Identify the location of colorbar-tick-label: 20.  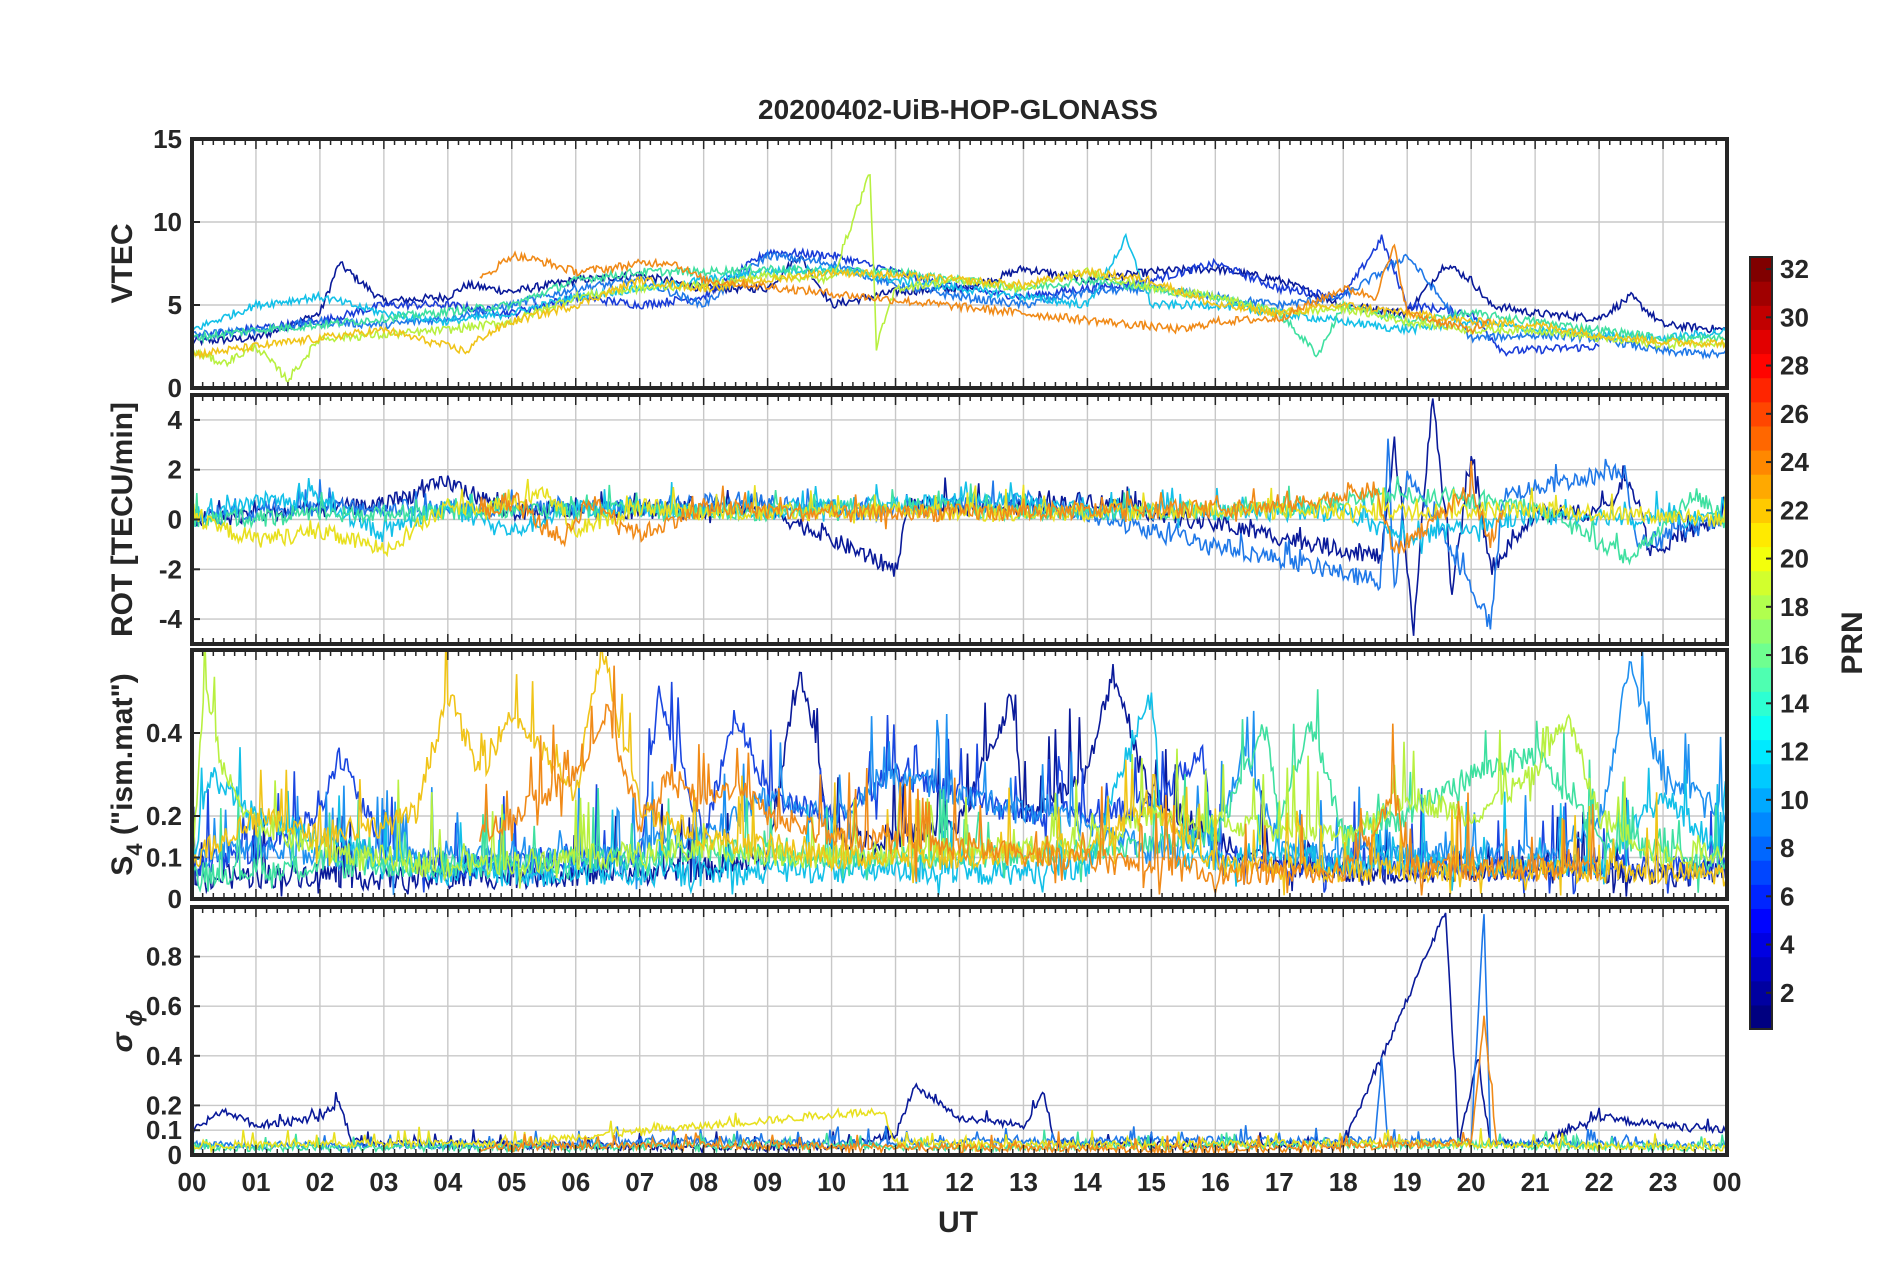
(1794, 559).